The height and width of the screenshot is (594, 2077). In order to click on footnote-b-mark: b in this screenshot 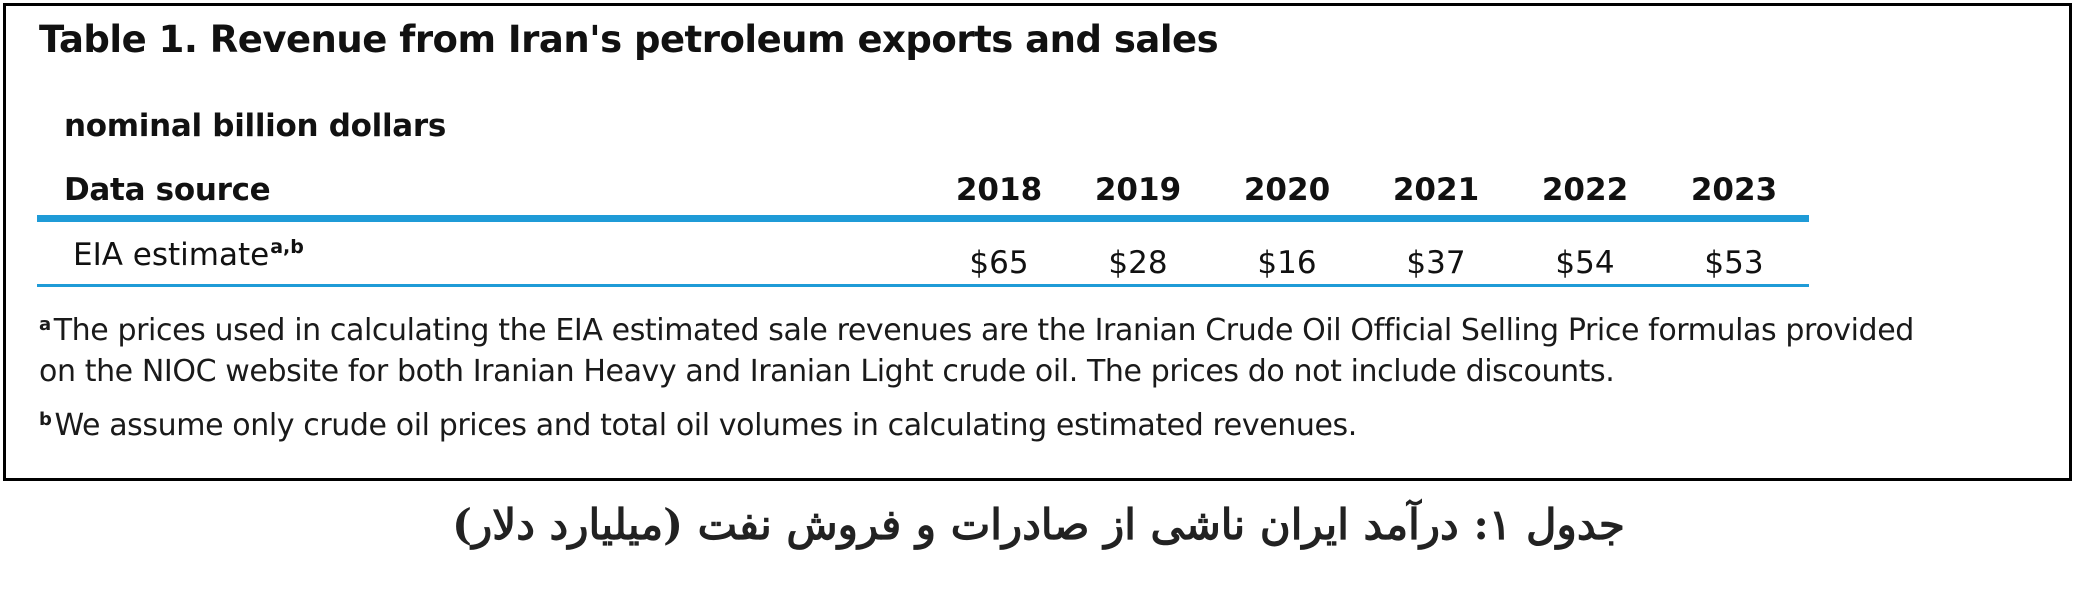, I will do `click(45, 419)`.